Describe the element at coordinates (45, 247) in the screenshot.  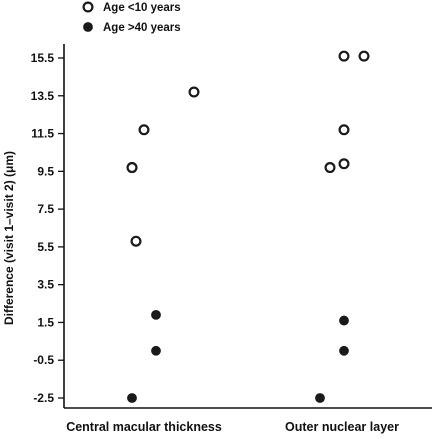
I see `y-tick-label: 5.5` at that location.